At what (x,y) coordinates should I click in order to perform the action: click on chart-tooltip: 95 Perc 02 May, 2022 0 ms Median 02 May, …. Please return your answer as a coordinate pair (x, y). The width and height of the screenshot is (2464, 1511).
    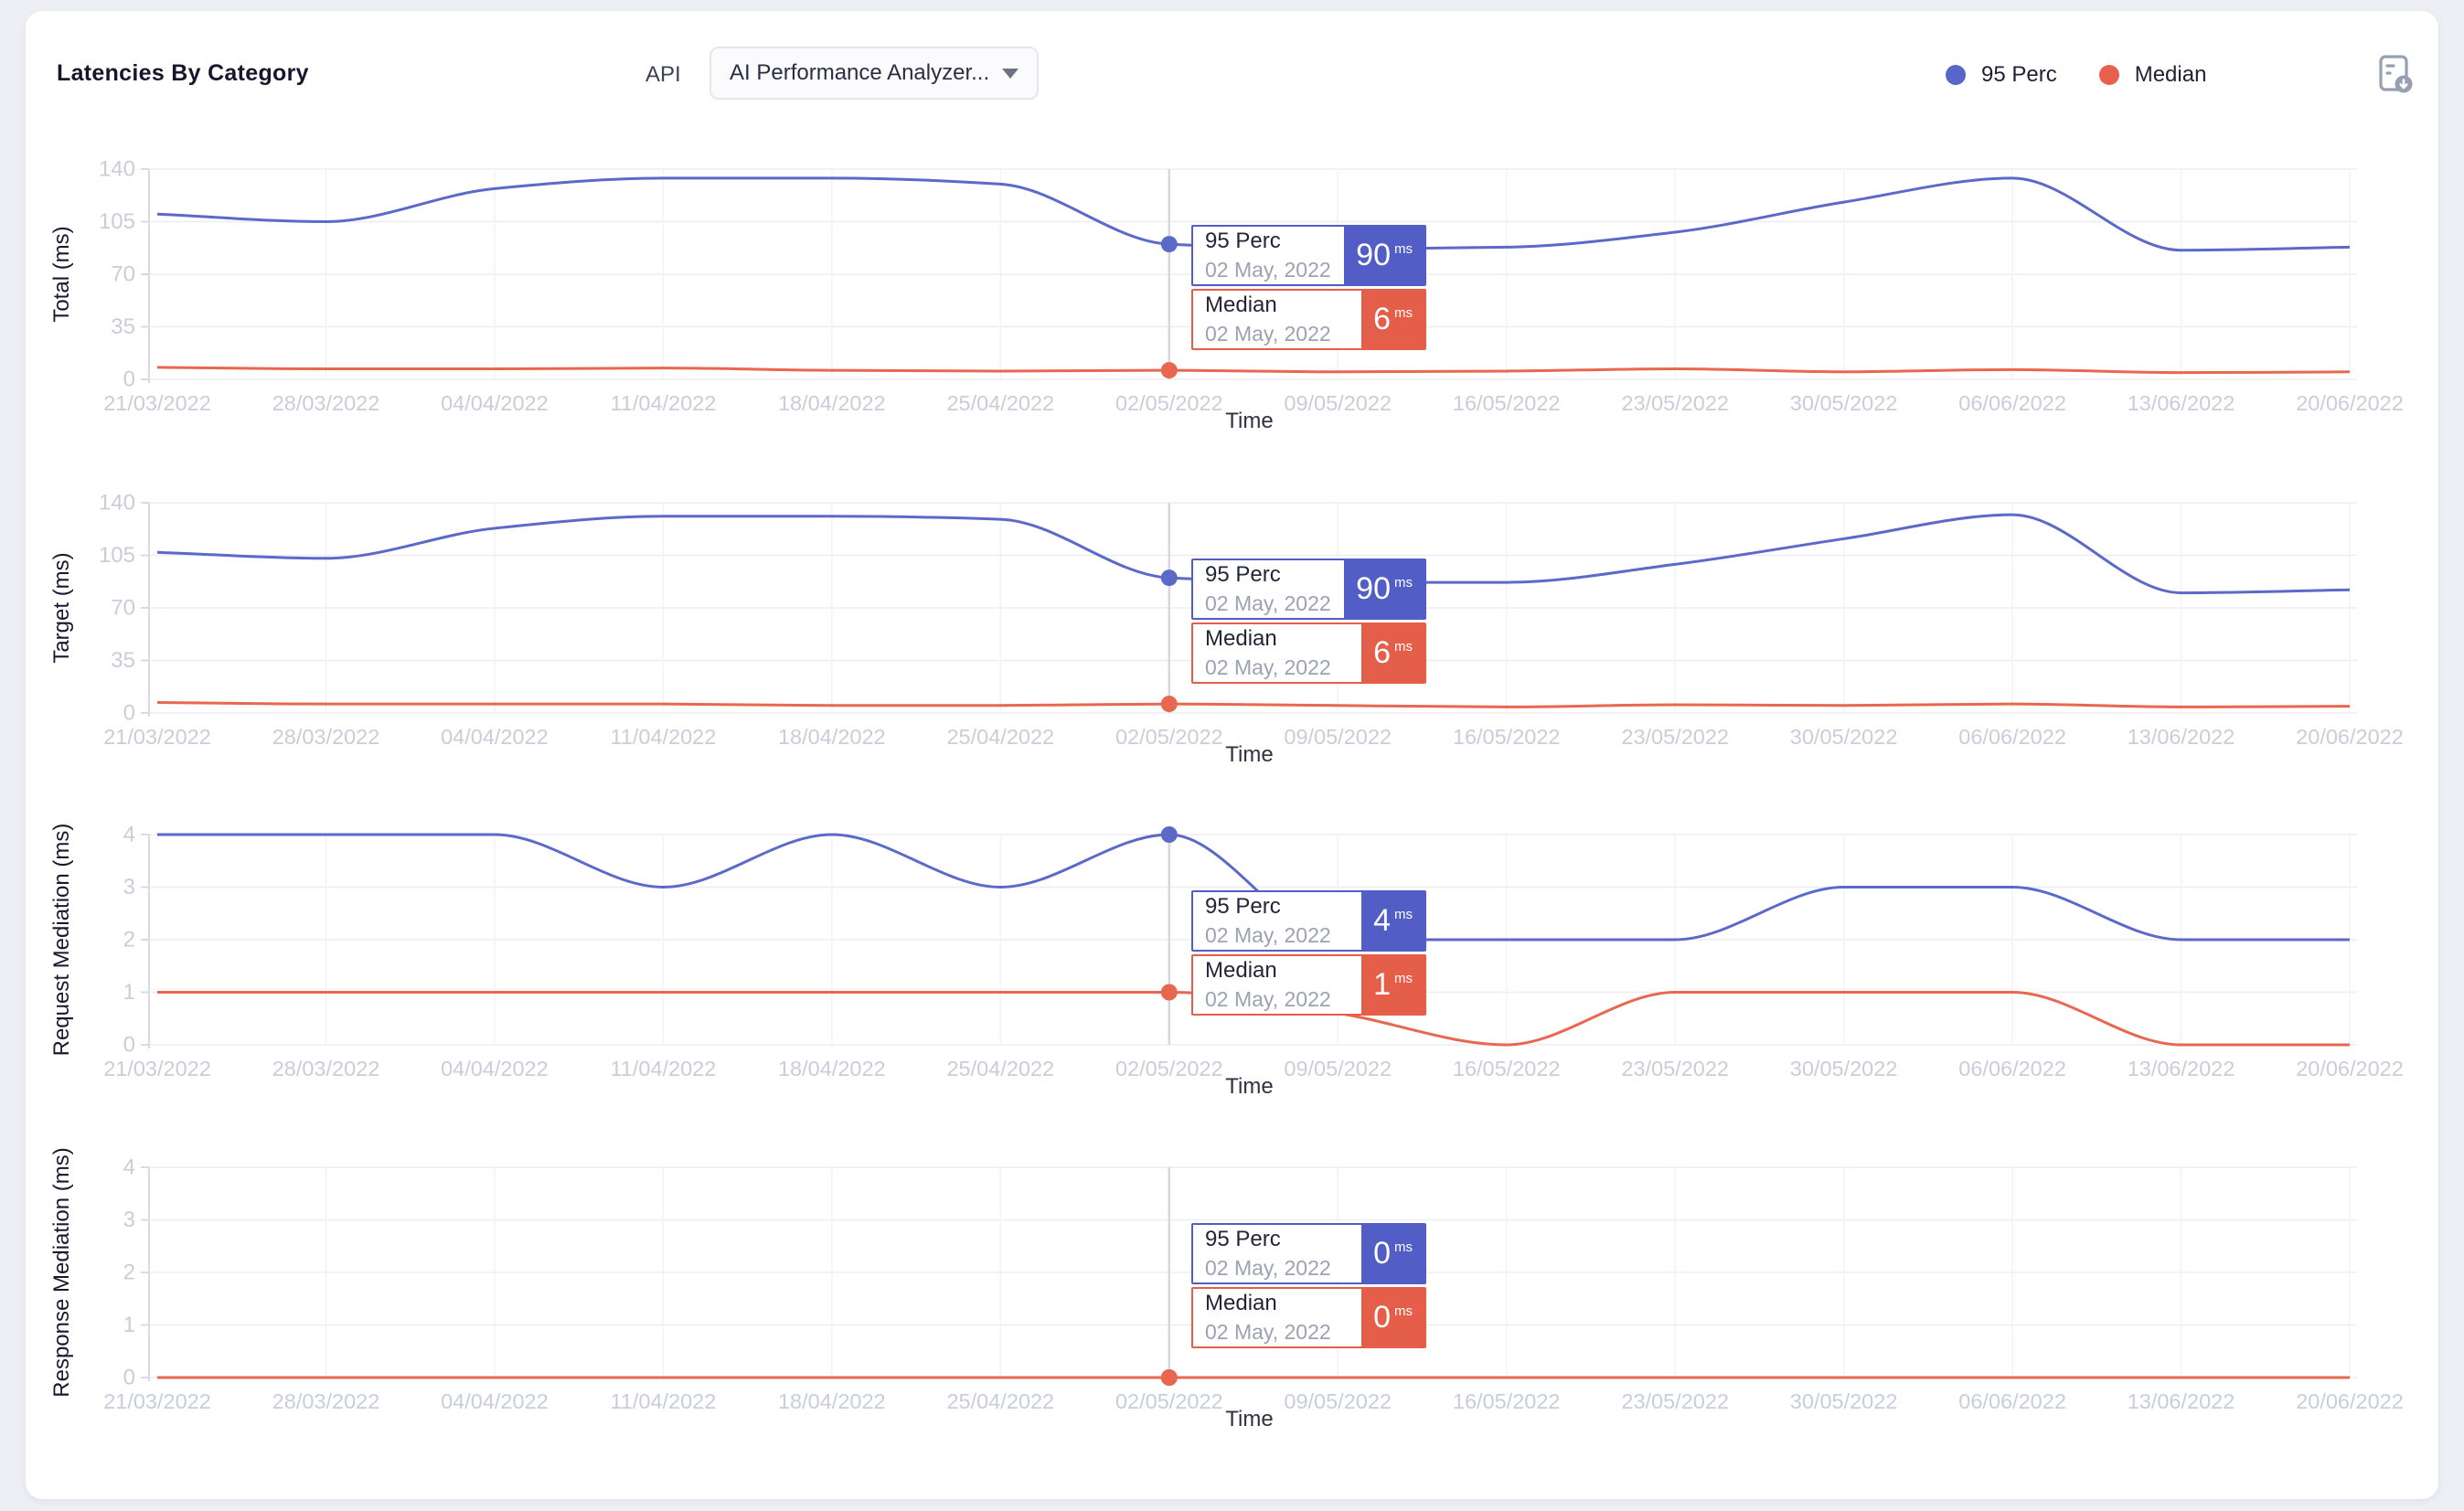
    Looking at the image, I should click on (1308, 1287).